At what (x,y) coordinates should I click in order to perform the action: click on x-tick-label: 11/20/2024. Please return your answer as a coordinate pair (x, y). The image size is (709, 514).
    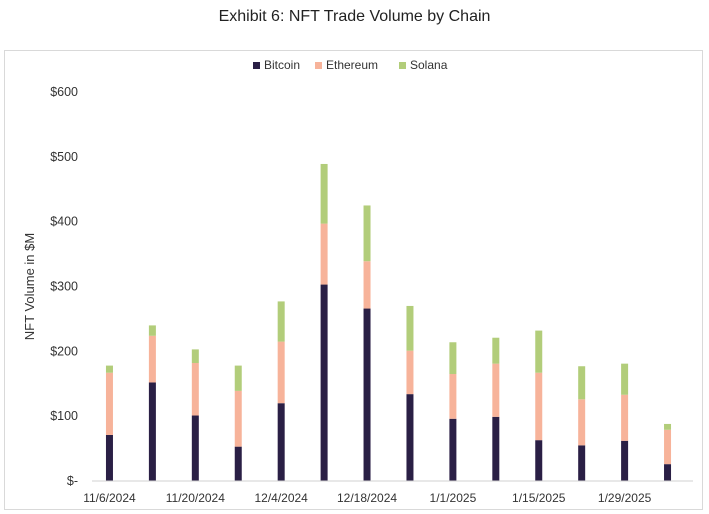
    Looking at the image, I should click on (195, 498).